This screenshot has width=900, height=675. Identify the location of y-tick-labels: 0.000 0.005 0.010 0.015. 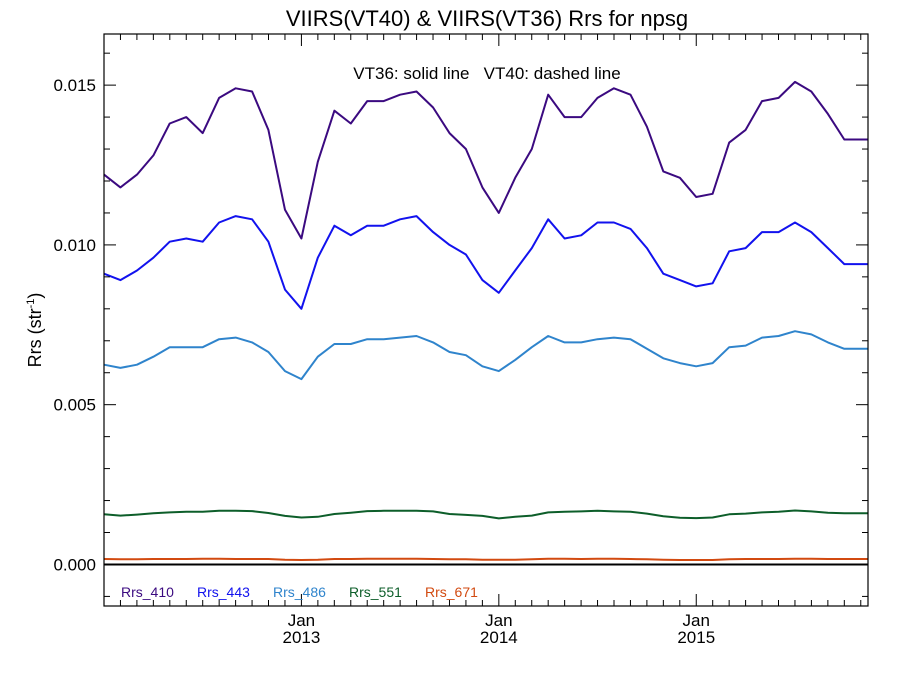
(74, 325).